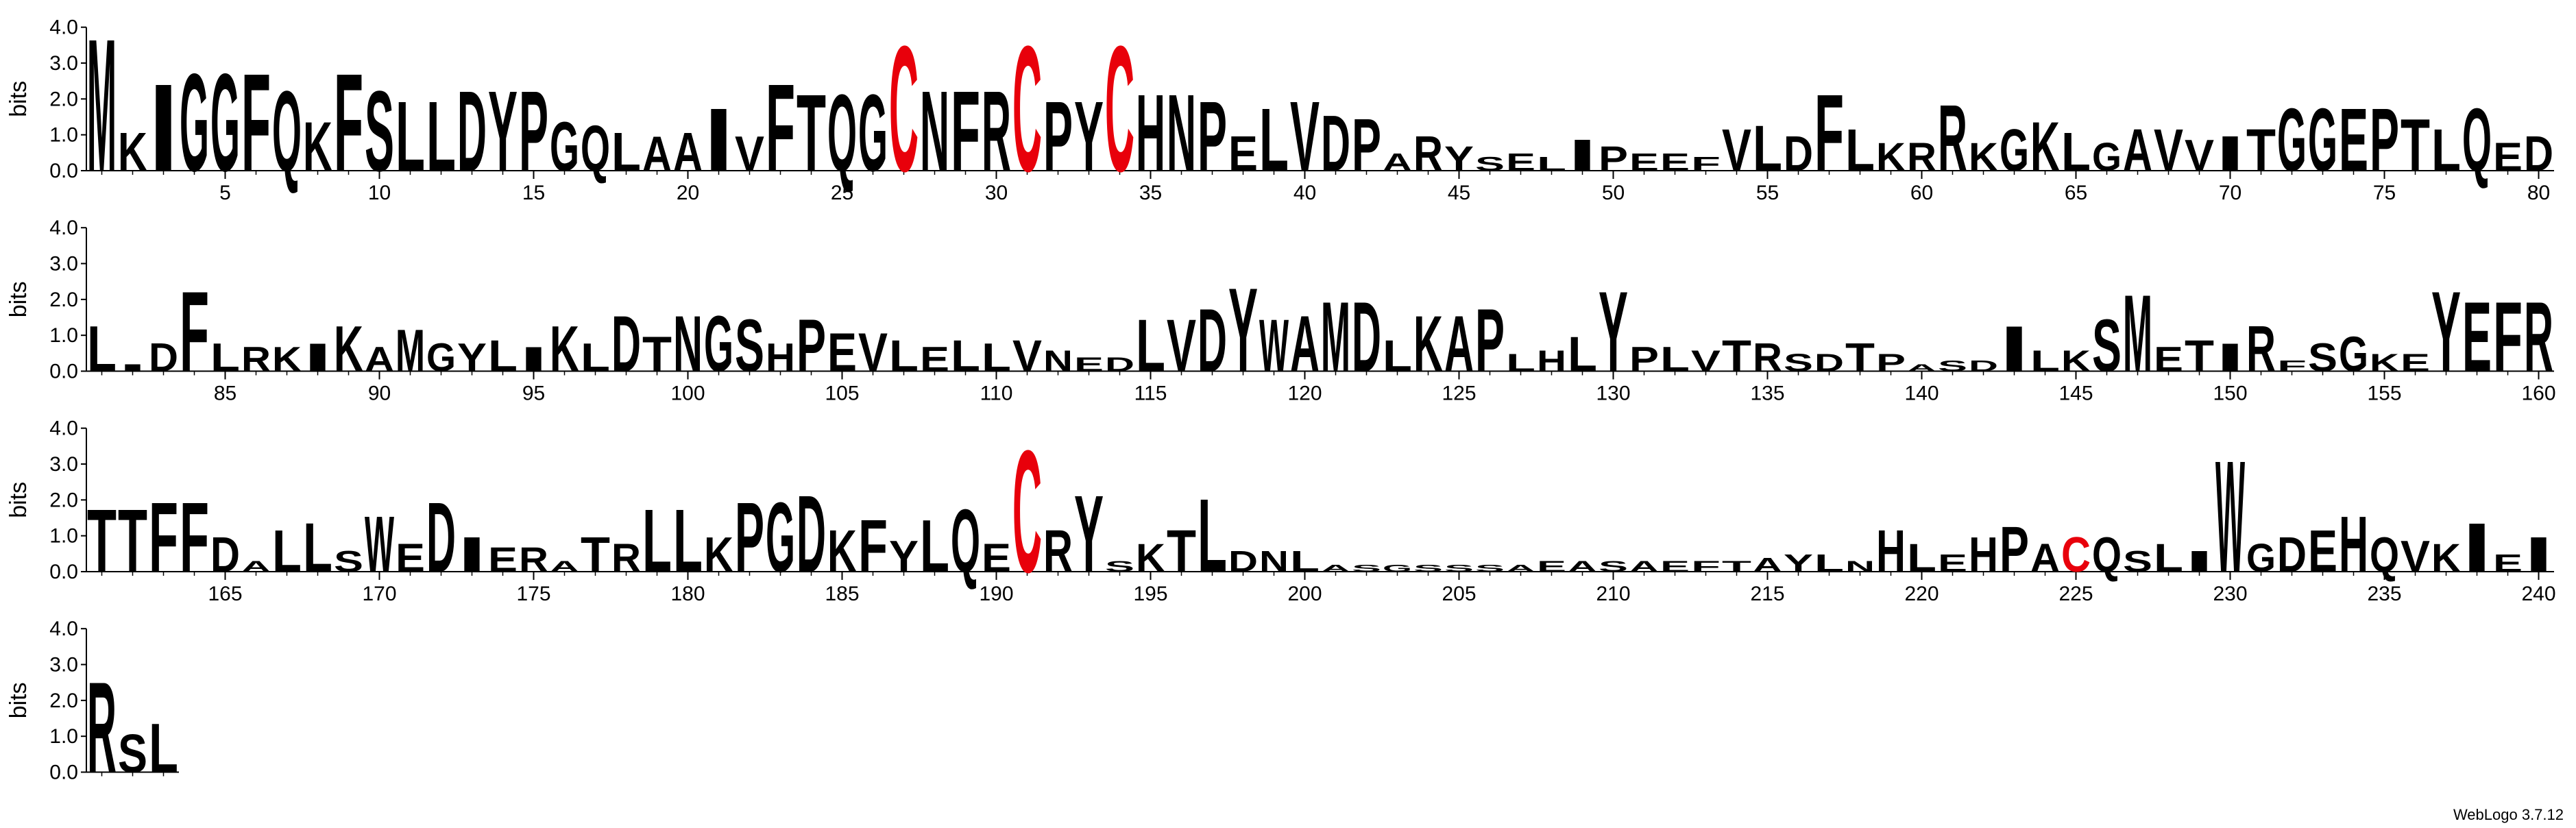  What do you see at coordinates (2076, 193) in the screenshot?
I see `x-tick-label: 65` at bounding box center [2076, 193].